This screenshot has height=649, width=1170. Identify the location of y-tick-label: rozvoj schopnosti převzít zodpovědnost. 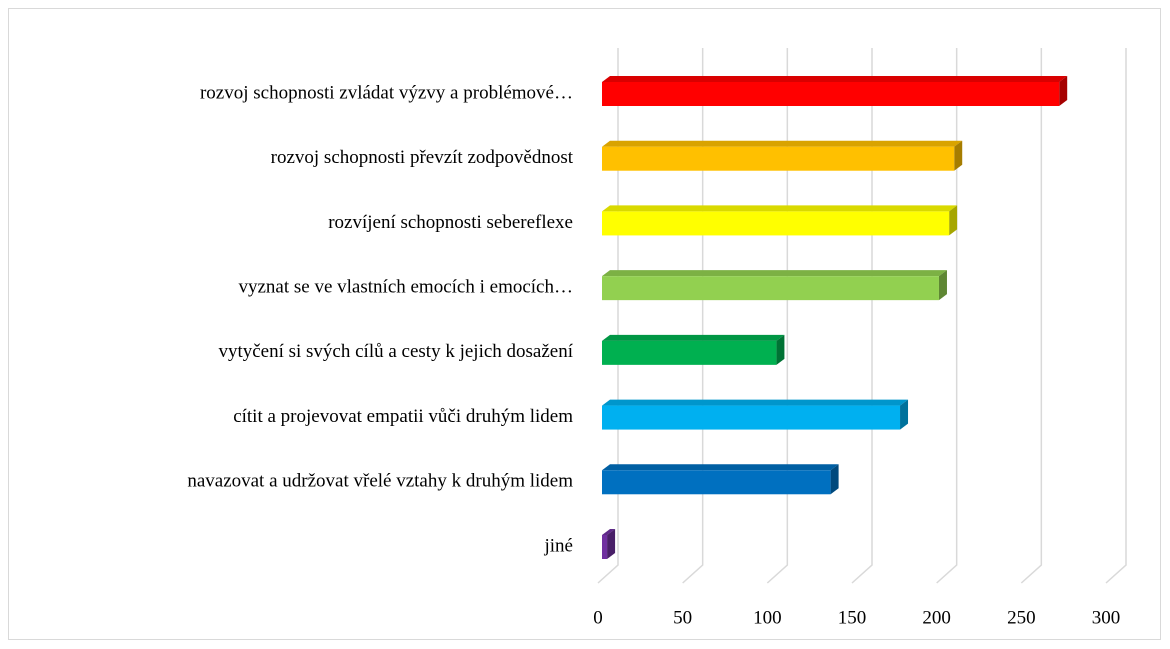
(422, 157).